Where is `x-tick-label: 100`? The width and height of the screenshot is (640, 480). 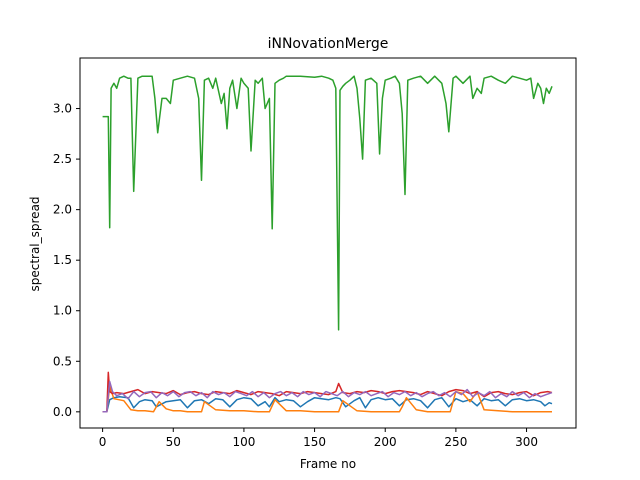 x-tick-label: 100 is located at coordinates (243, 442).